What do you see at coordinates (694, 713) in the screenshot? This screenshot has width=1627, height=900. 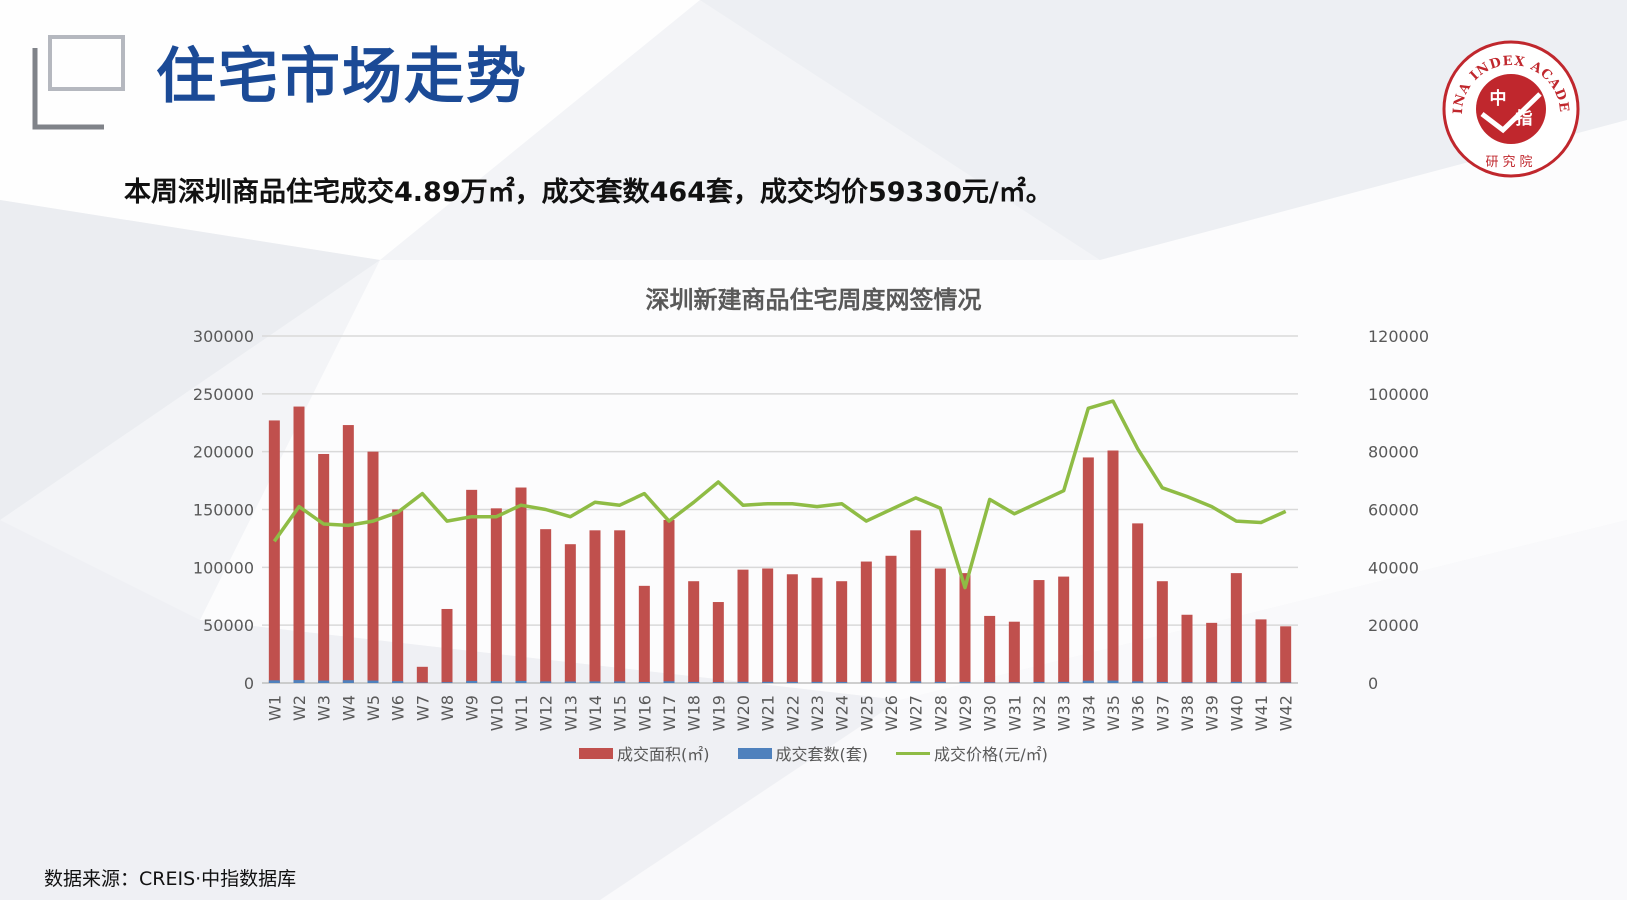 I see `x-tick-label: W18` at bounding box center [694, 713].